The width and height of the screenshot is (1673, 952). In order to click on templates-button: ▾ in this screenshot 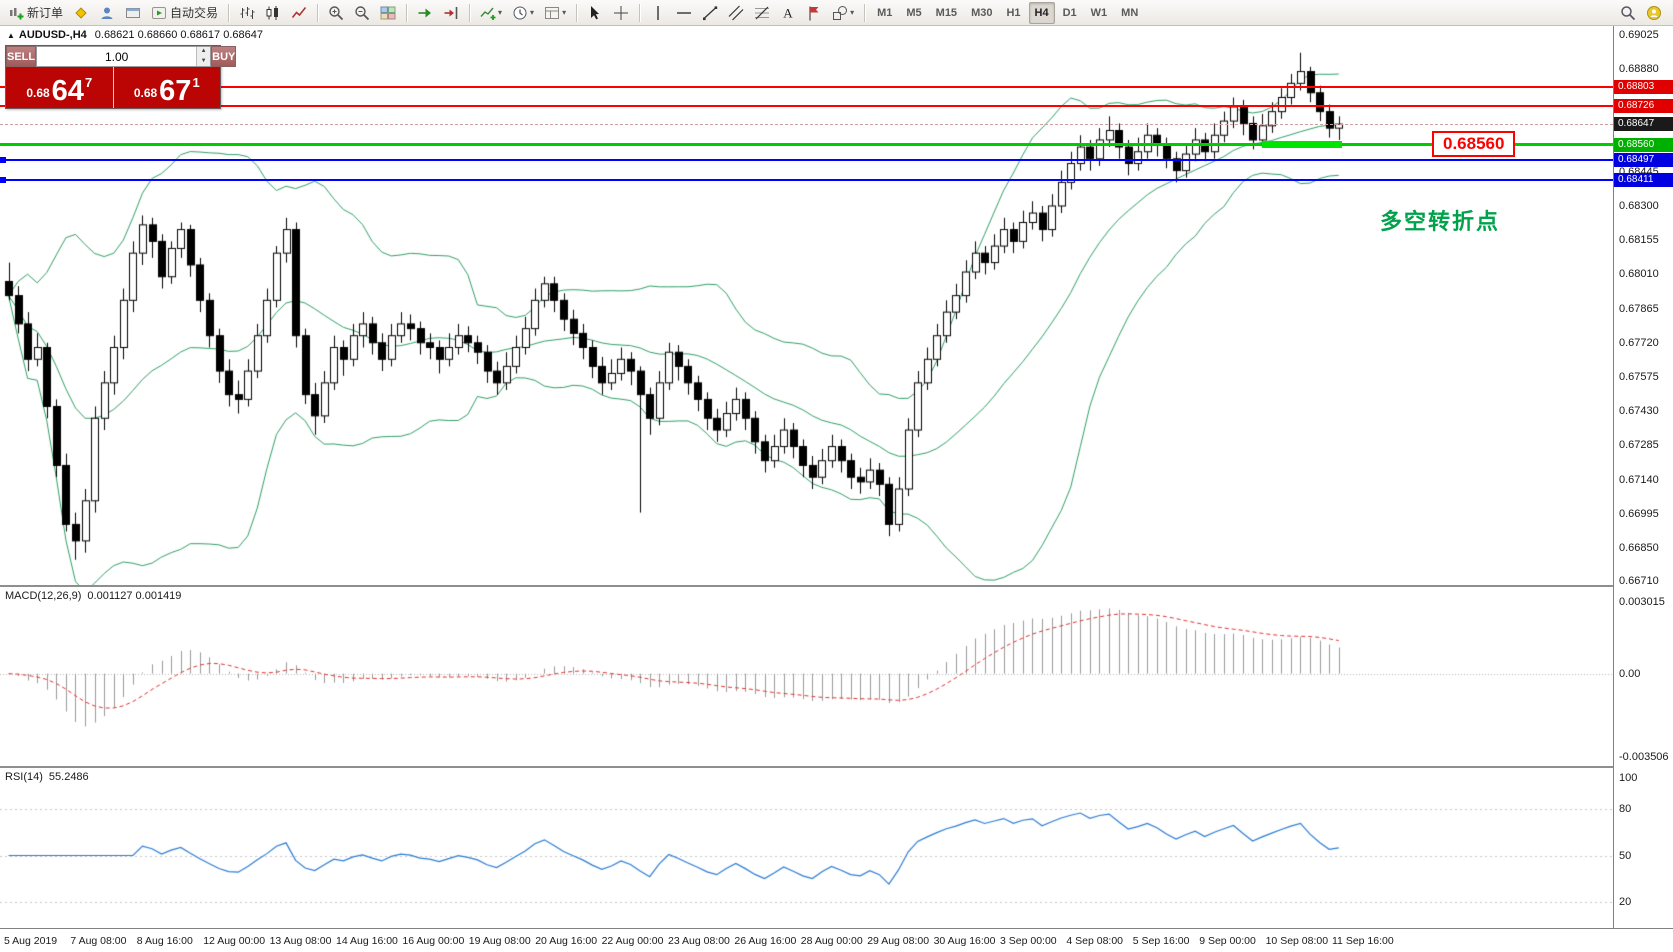, I will do `click(555, 13)`.